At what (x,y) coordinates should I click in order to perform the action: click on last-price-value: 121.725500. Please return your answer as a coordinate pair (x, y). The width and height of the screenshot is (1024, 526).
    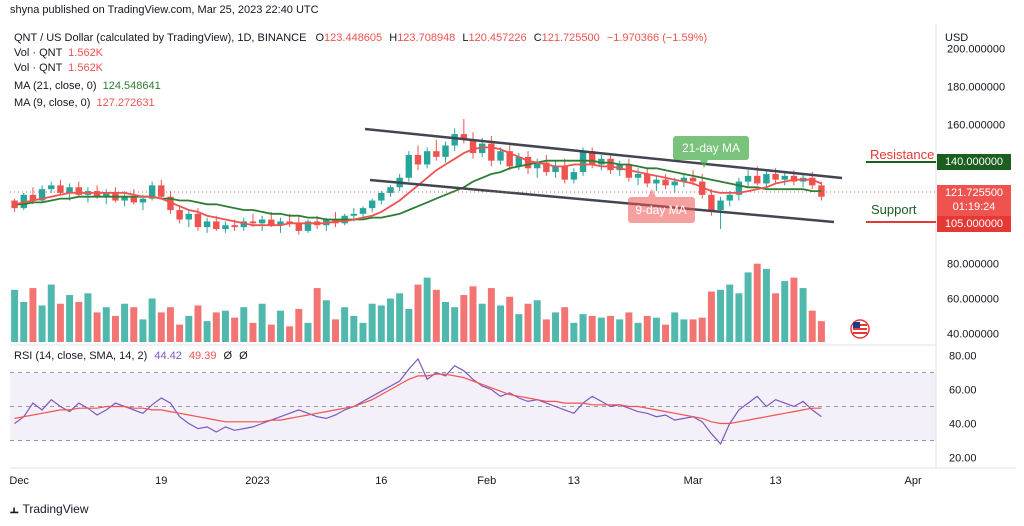
    Looking at the image, I should click on (974, 193).